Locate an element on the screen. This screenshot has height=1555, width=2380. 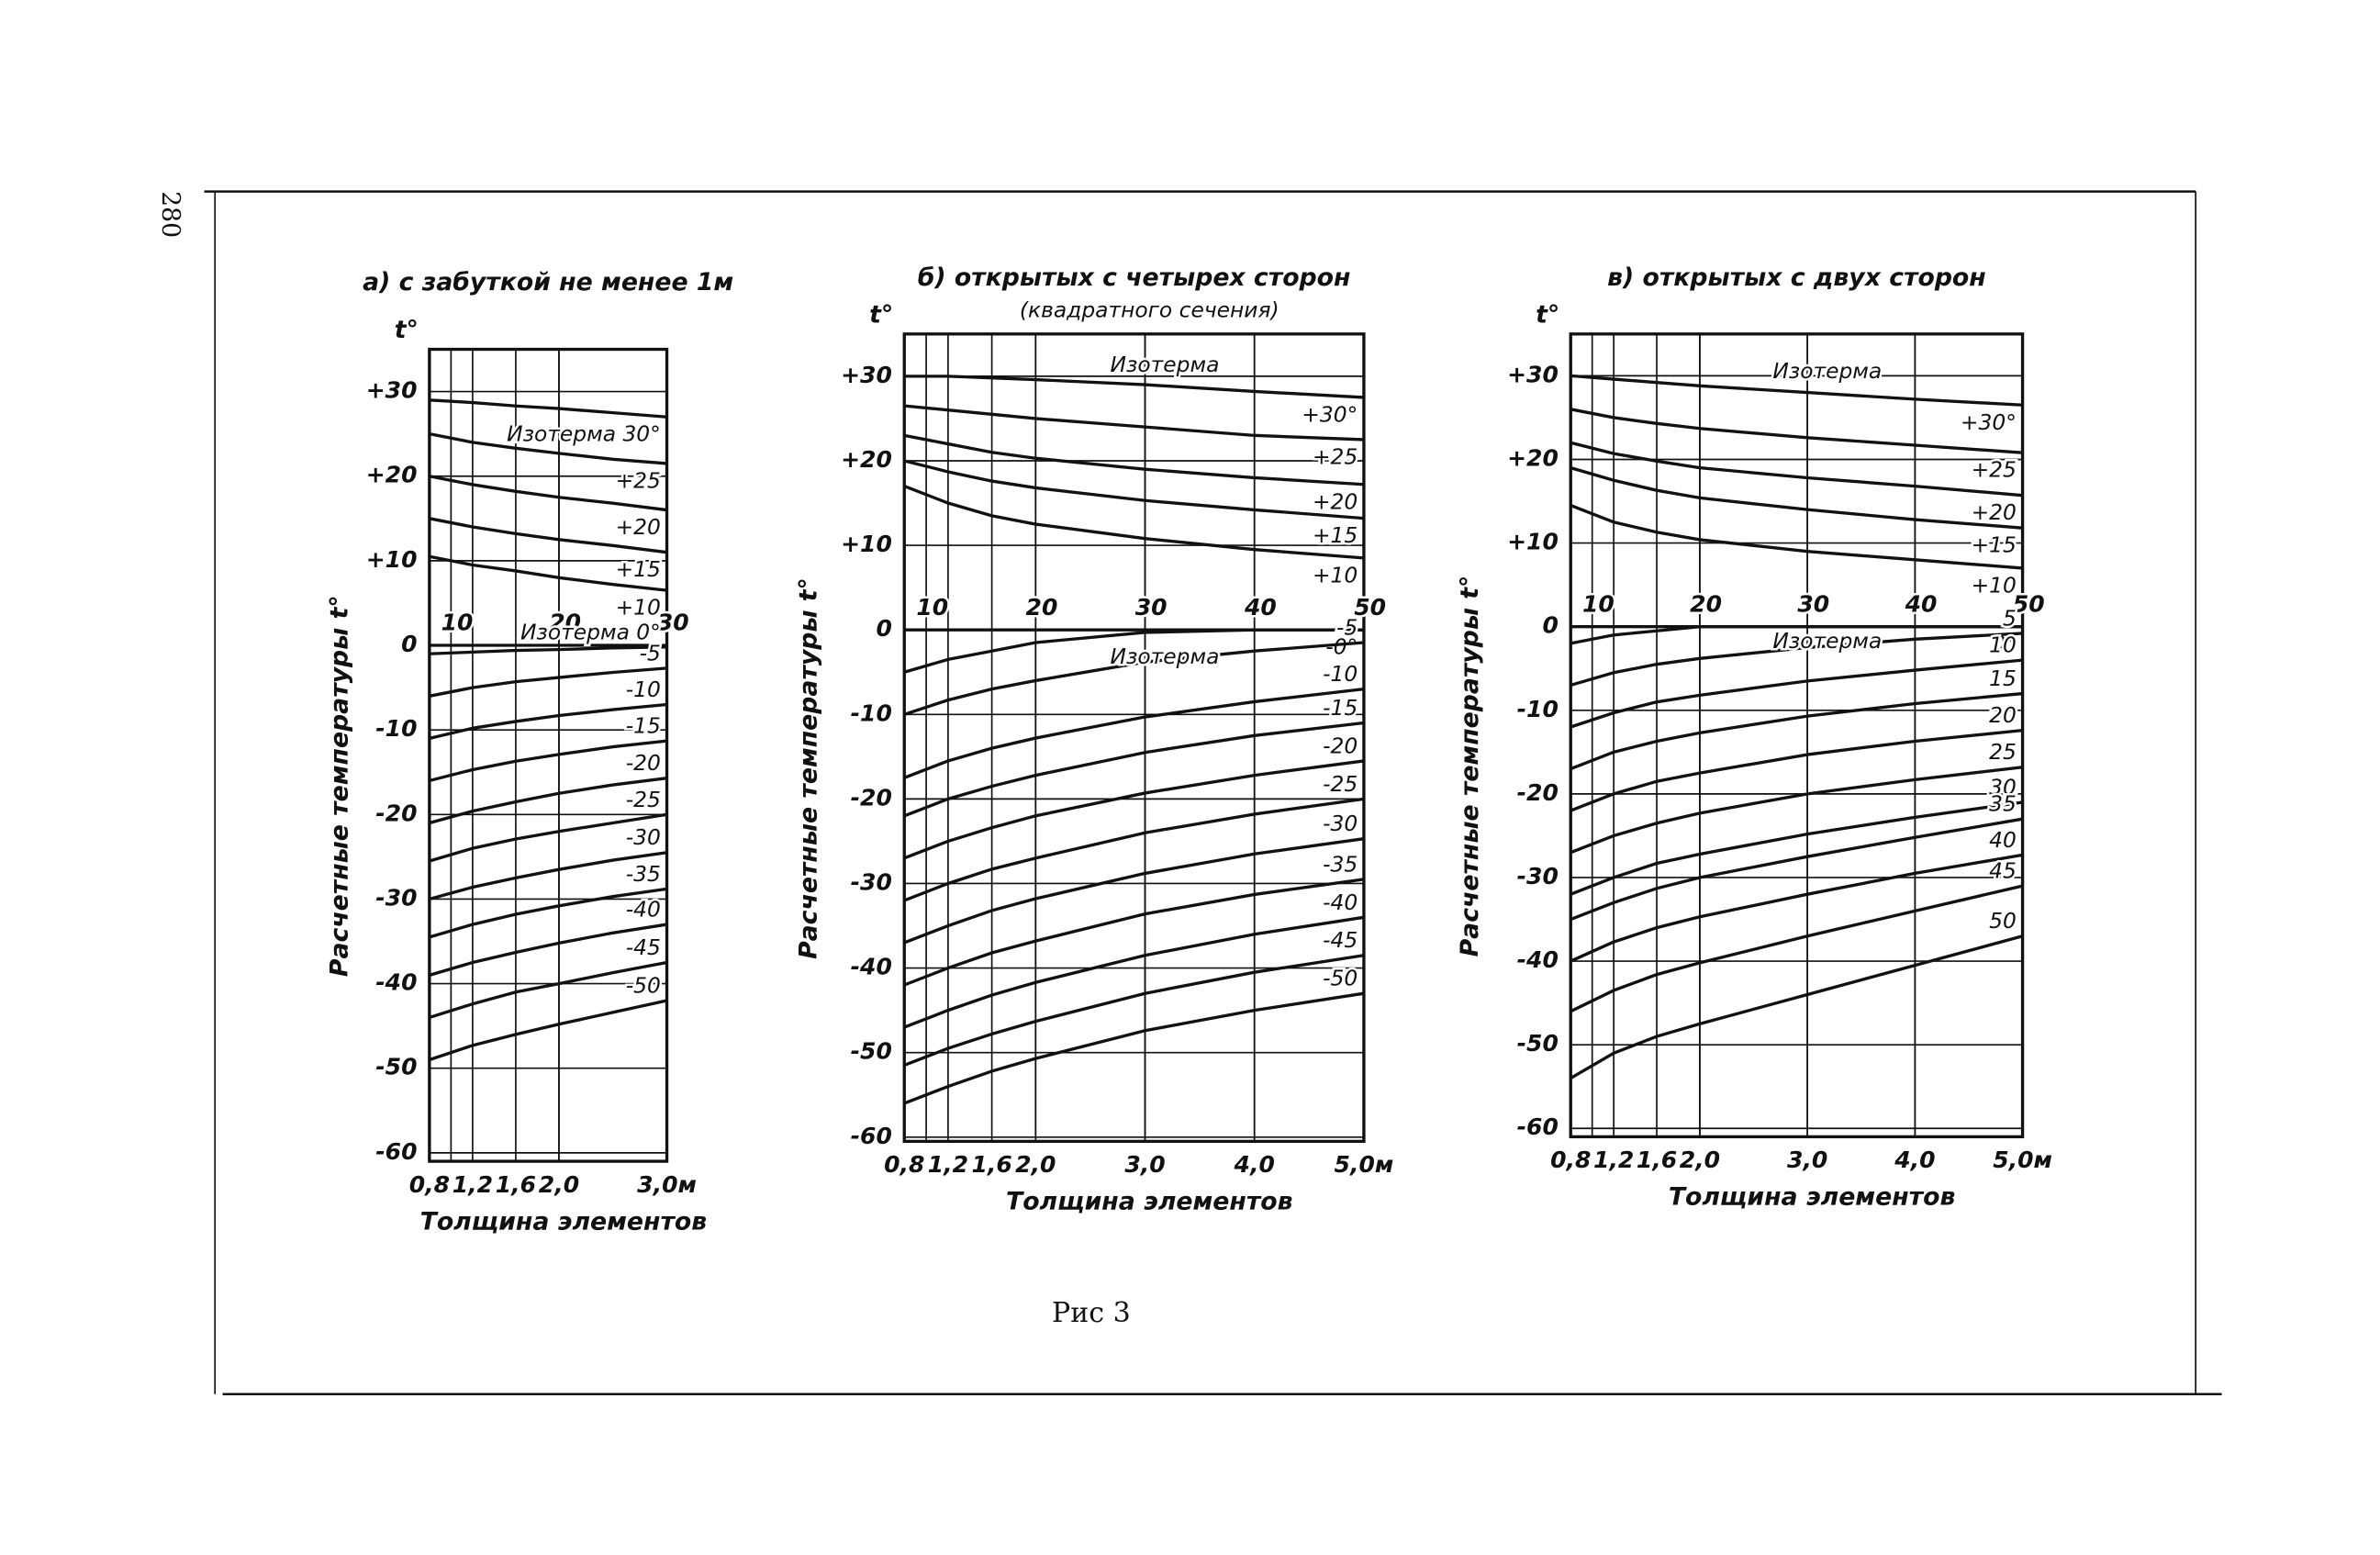
isotherm-label: -35 is located at coordinates (643, 874).